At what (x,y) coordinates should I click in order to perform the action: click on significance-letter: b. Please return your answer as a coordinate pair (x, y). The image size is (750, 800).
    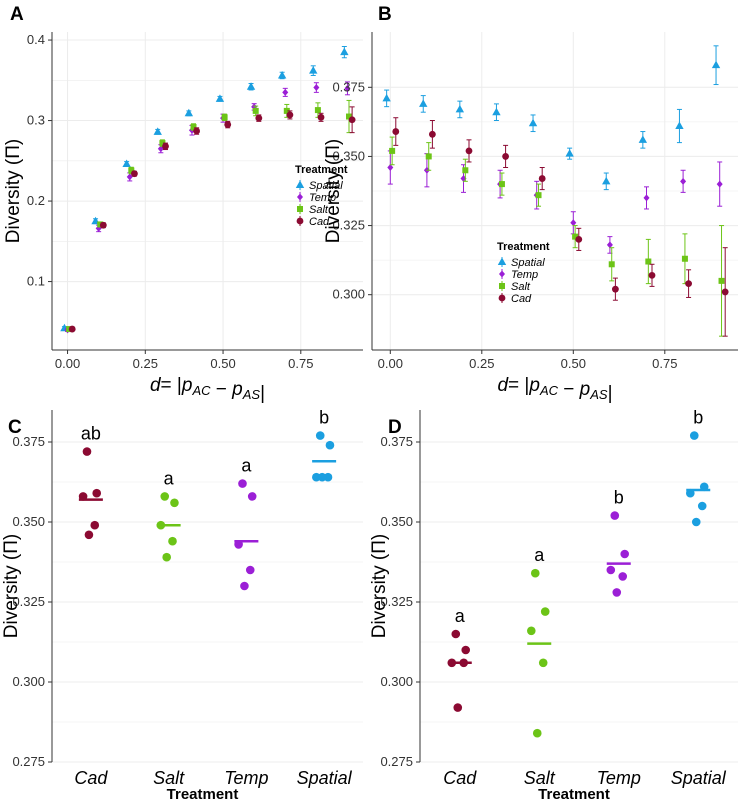
    Looking at the image, I should click on (698, 418).